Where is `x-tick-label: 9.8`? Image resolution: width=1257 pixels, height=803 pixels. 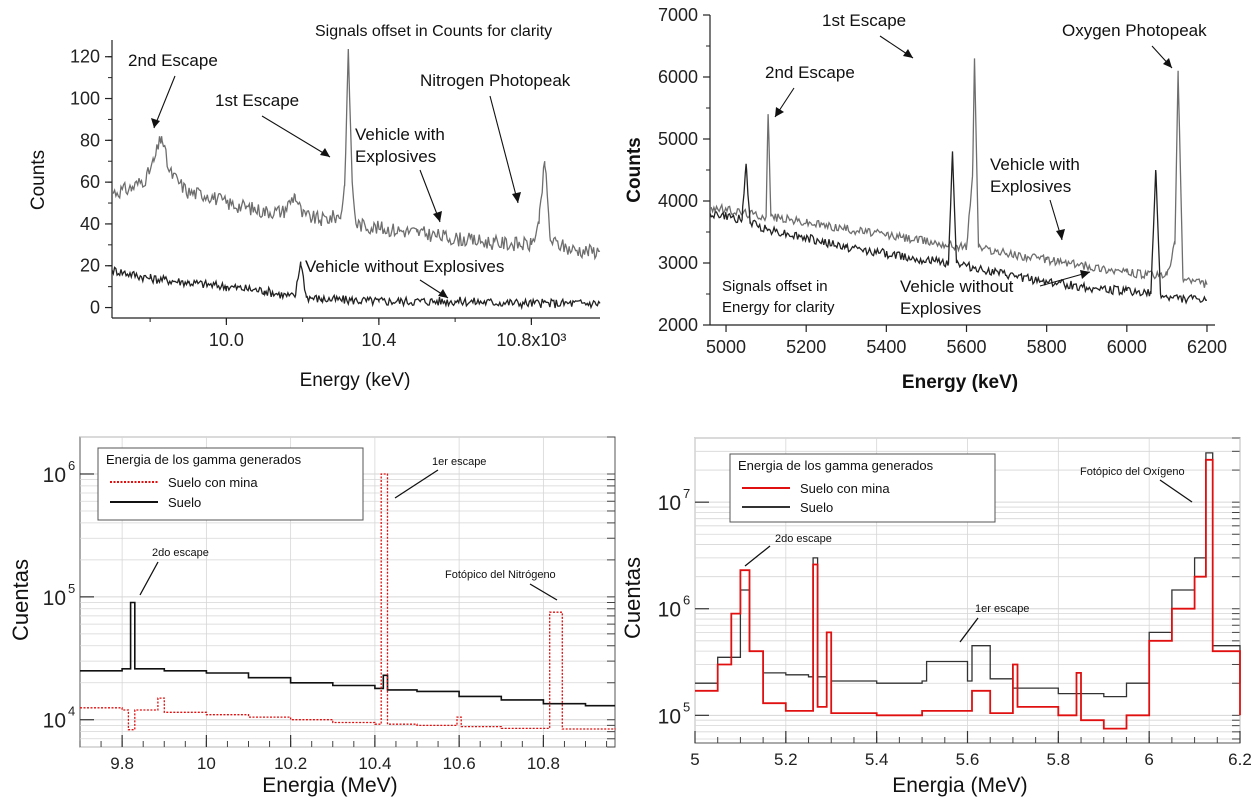 x-tick-label: 9.8 is located at coordinates (122, 763).